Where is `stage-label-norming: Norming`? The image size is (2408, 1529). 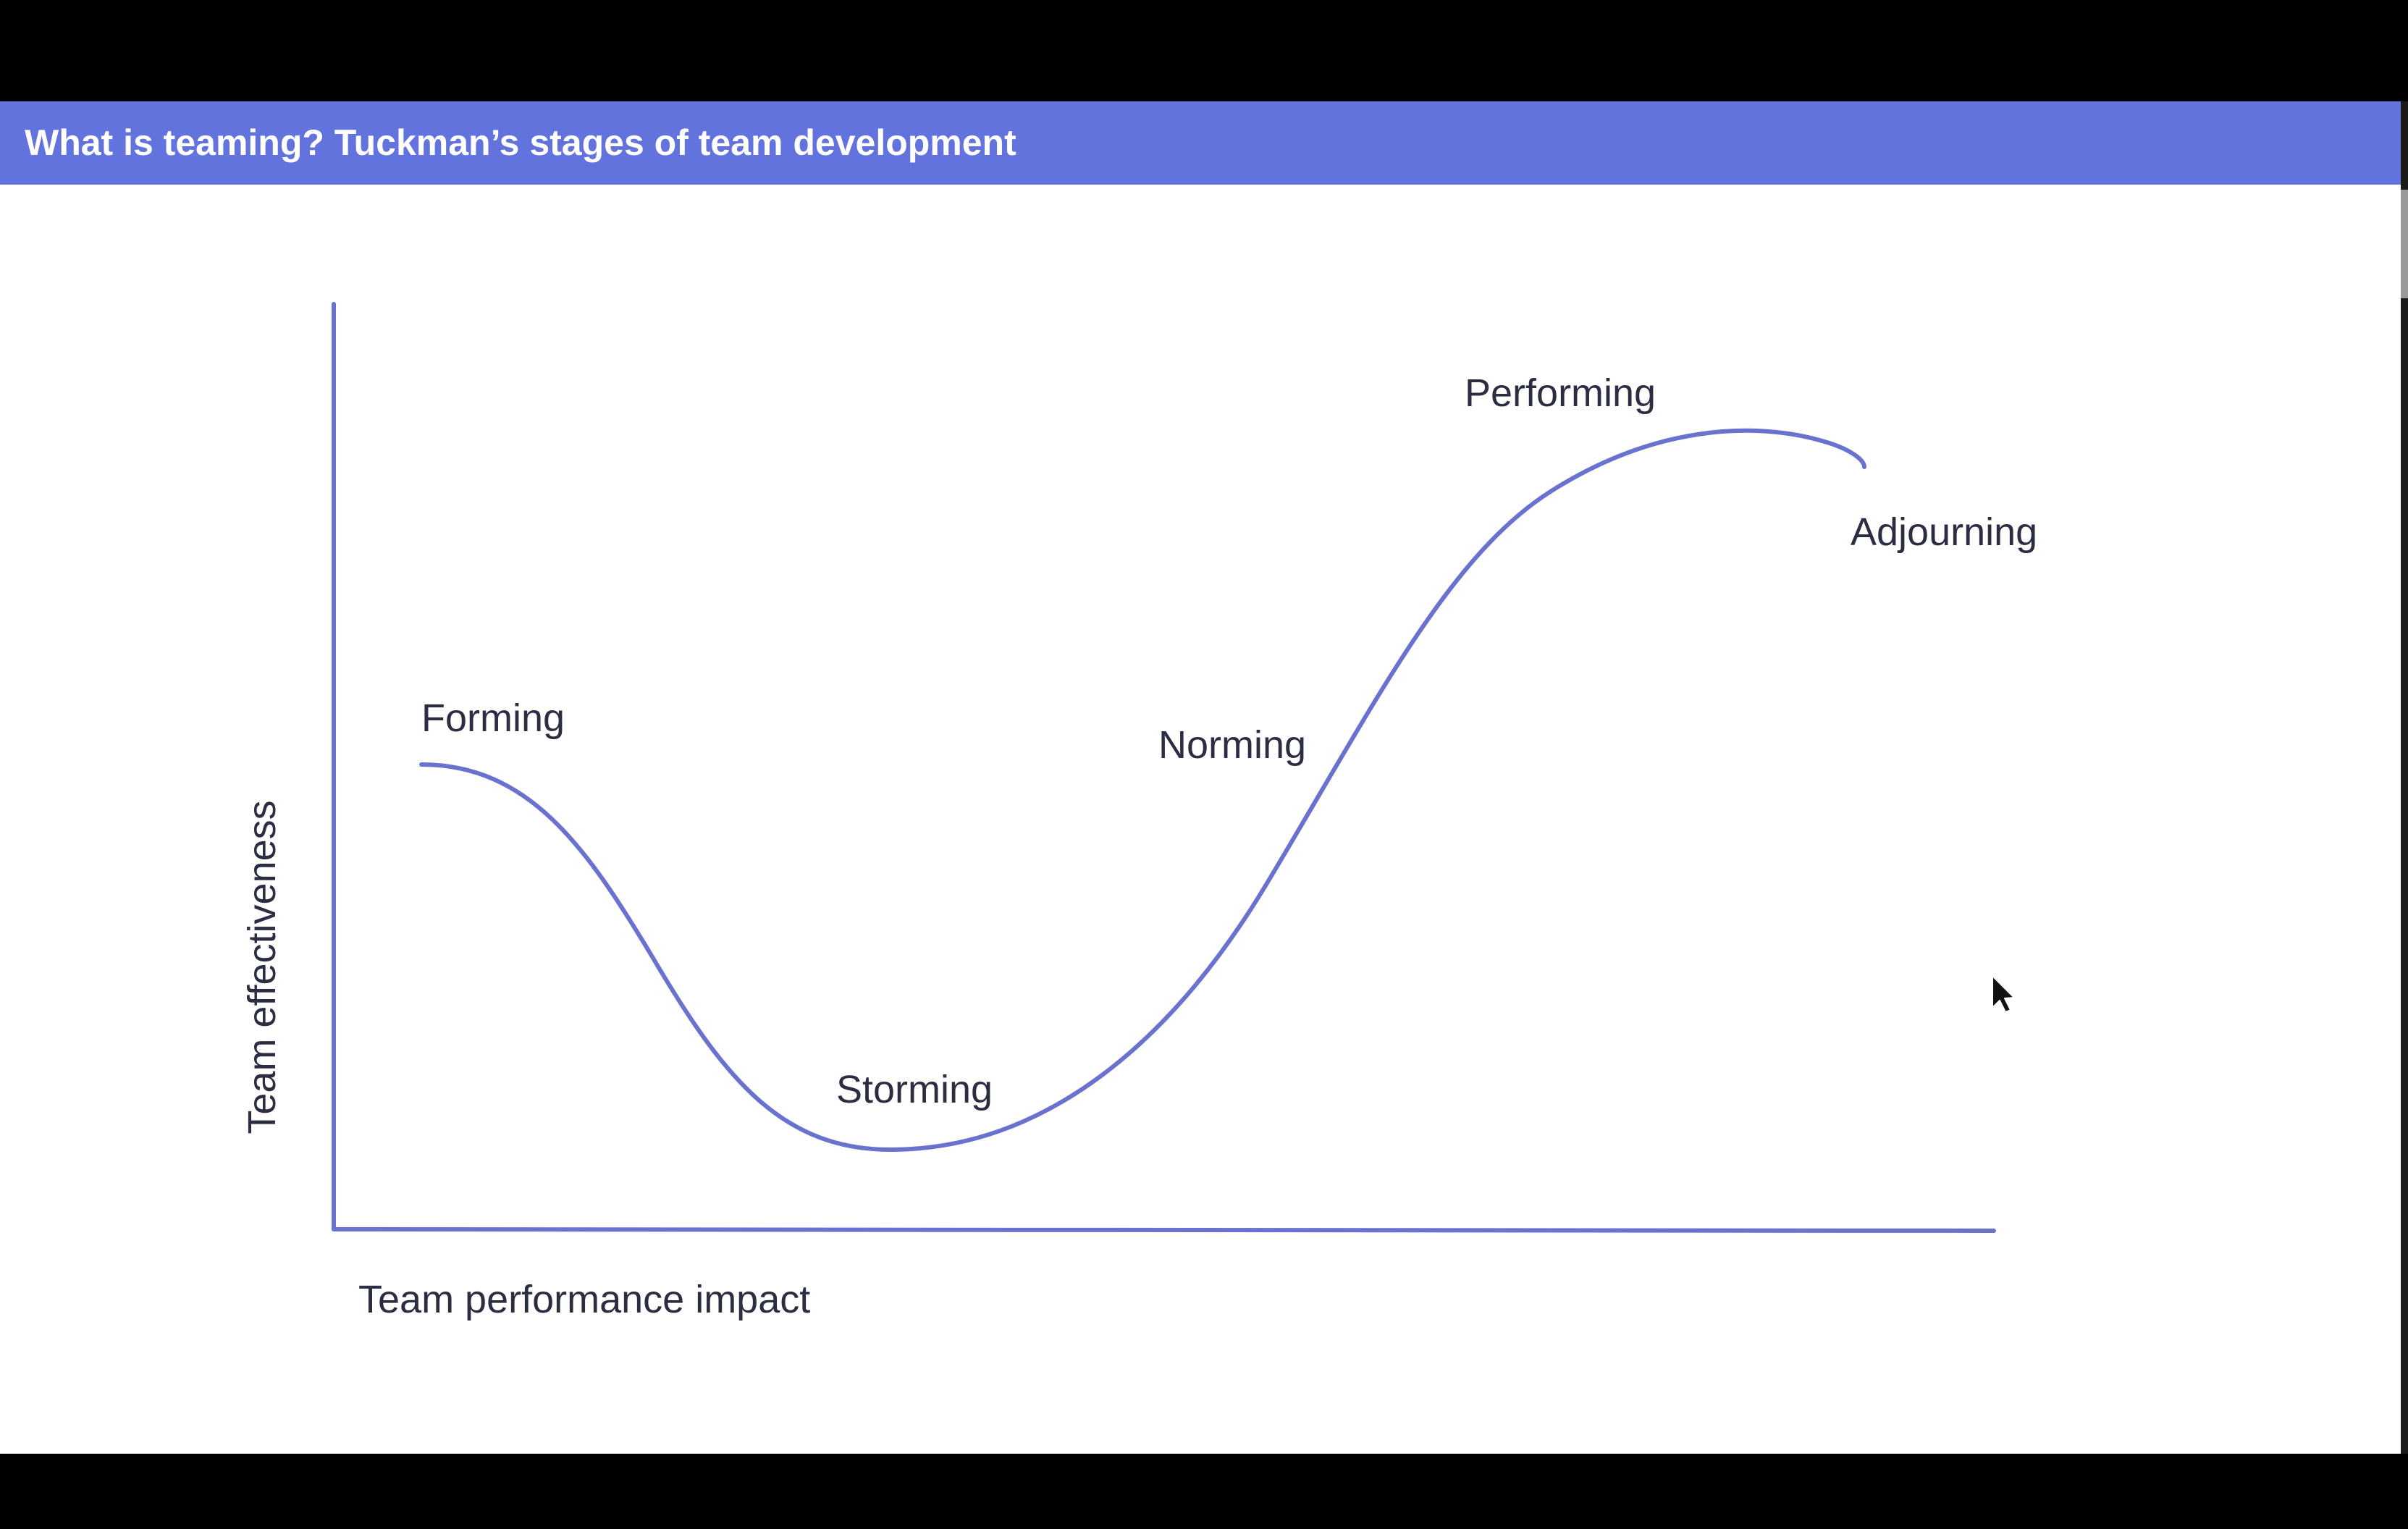
stage-label-norming: Norming is located at coordinates (1232, 745).